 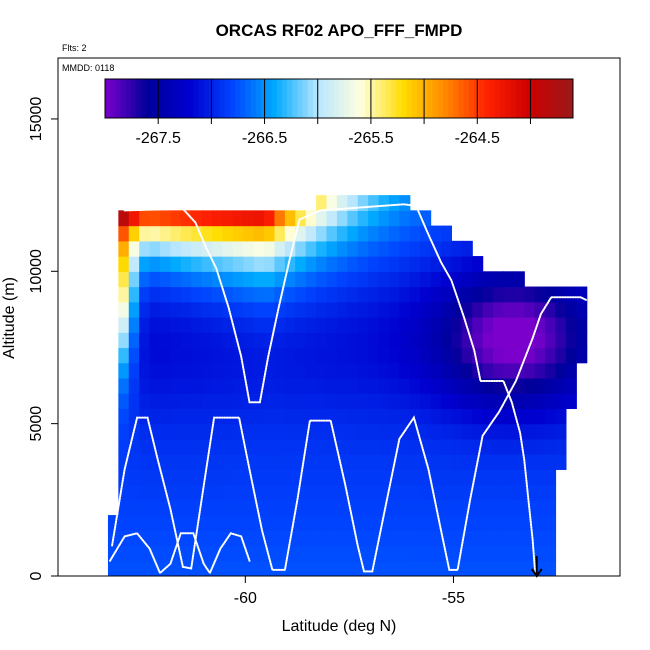 What do you see at coordinates (157, 138) in the screenshot?
I see `colorbar-tick-label: -267.5` at bounding box center [157, 138].